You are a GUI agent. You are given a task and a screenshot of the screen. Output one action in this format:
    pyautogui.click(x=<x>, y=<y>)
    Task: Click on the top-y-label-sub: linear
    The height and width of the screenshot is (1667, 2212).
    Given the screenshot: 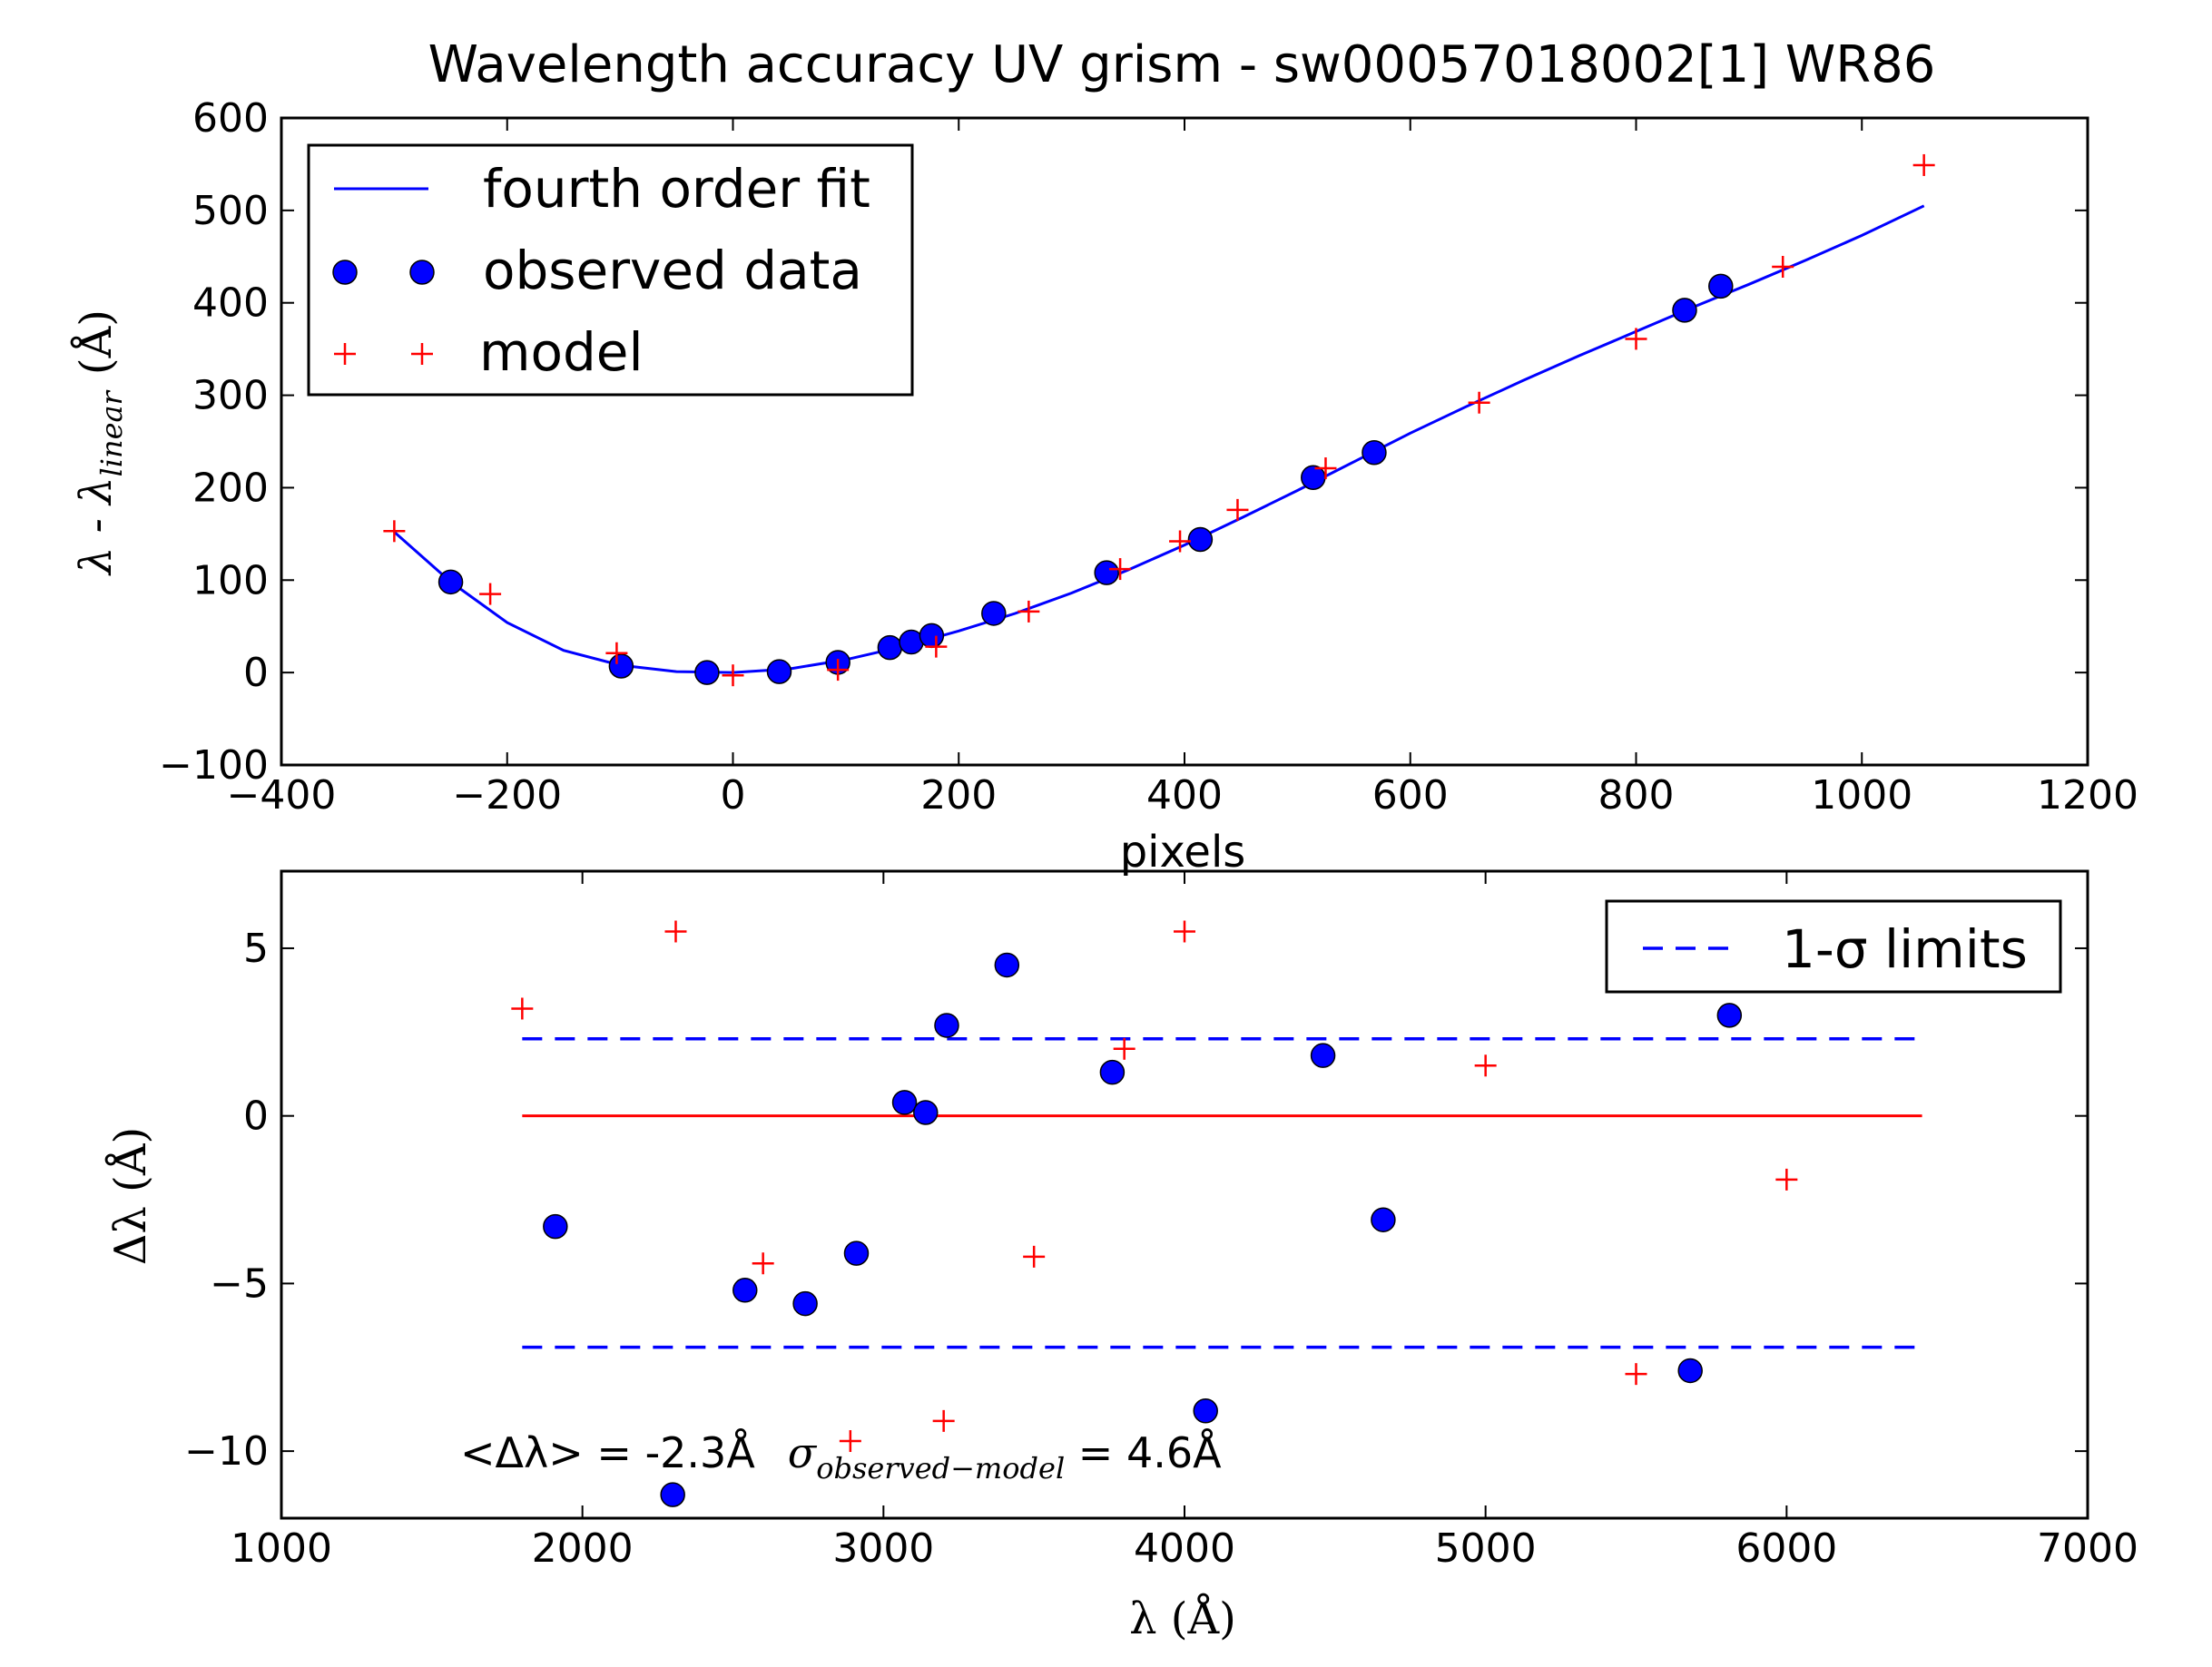 What is the action you would take?
    pyautogui.click(x=111, y=433)
    